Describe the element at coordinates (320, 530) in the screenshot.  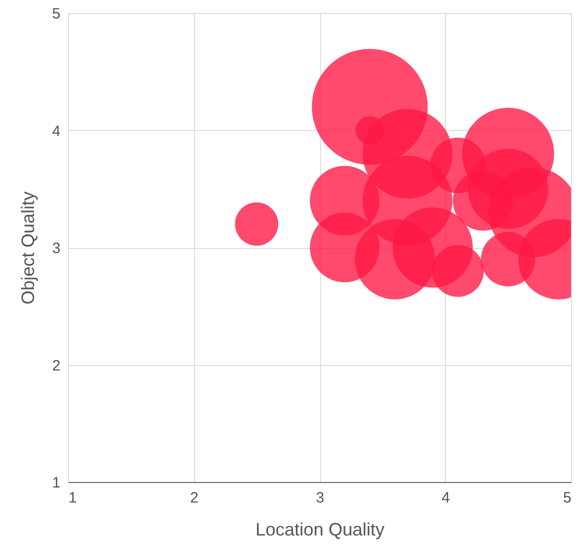
I see `x-axis-title: Location Quality` at that location.